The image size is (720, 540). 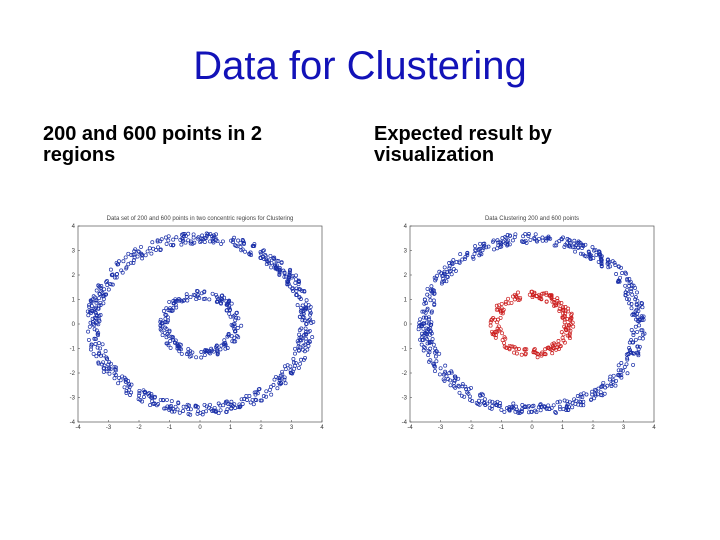 I want to click on y-tick-label: 0, so click(x=74, y=325).